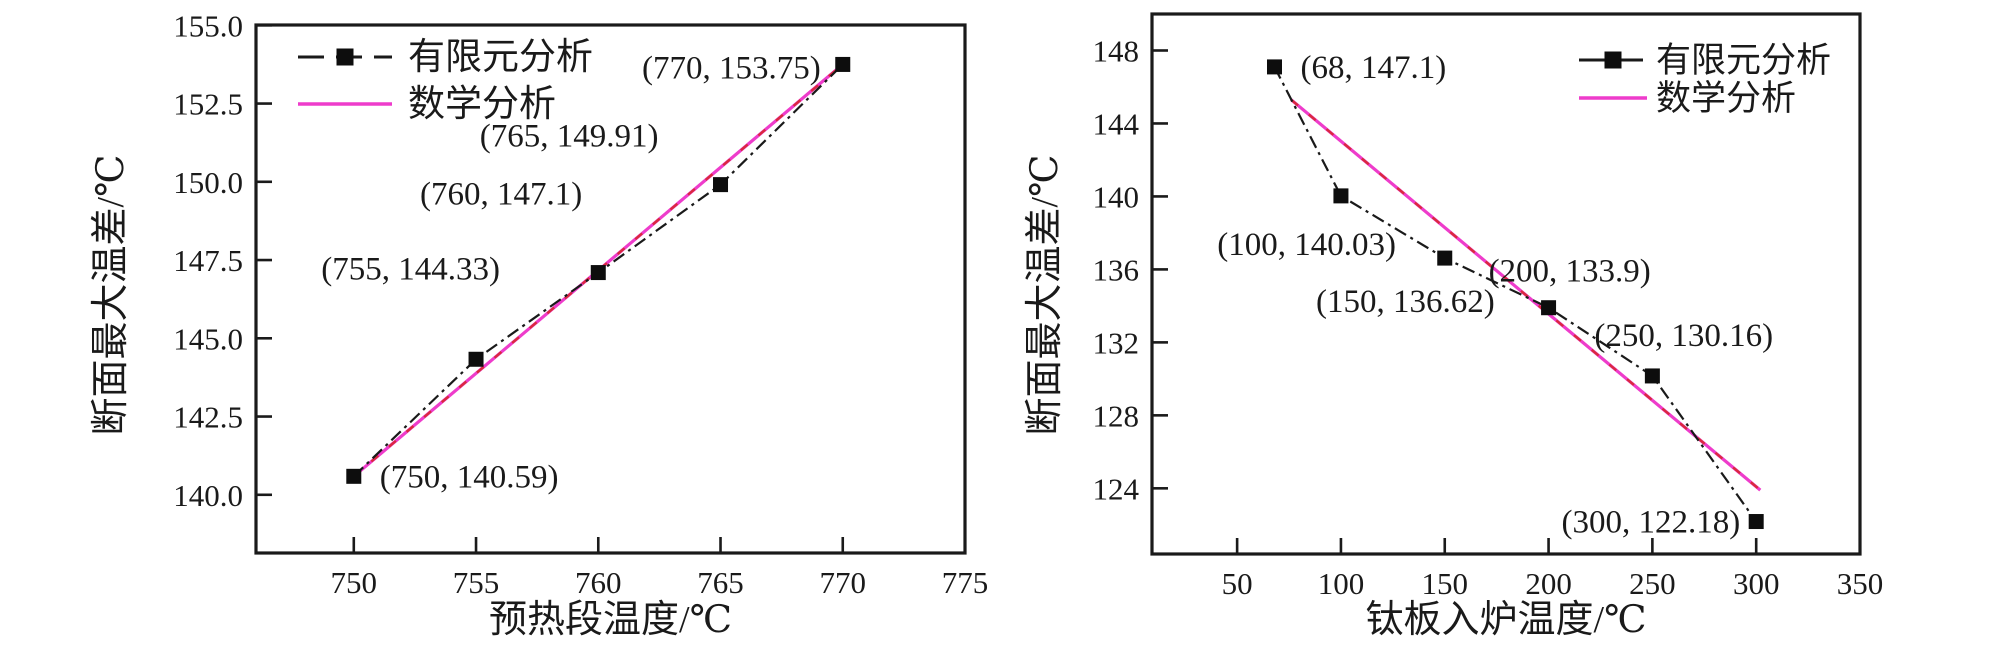 The height and width of the screenshot is (654, 2008). Describe the element at coordinates (354, 582) in the screenshot. I see `x-tick-label: 750` at that location.